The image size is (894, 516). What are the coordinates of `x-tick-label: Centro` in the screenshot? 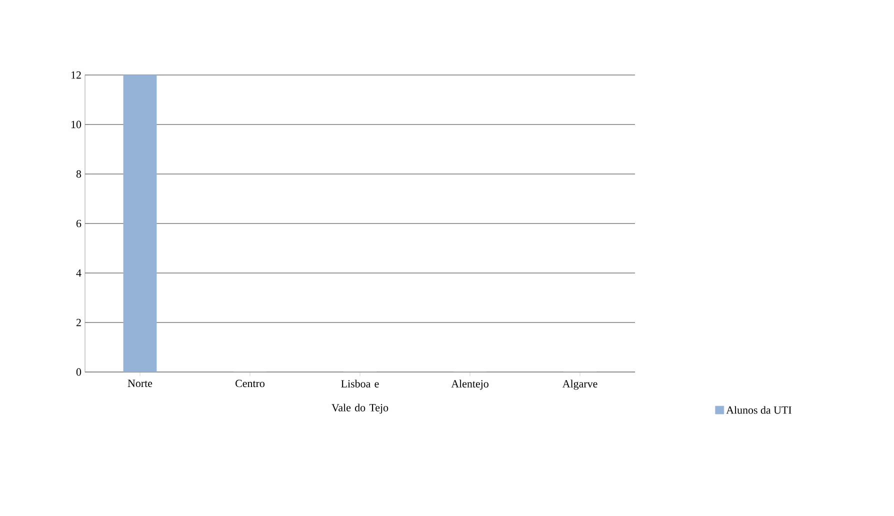 It's located at (250, 384).